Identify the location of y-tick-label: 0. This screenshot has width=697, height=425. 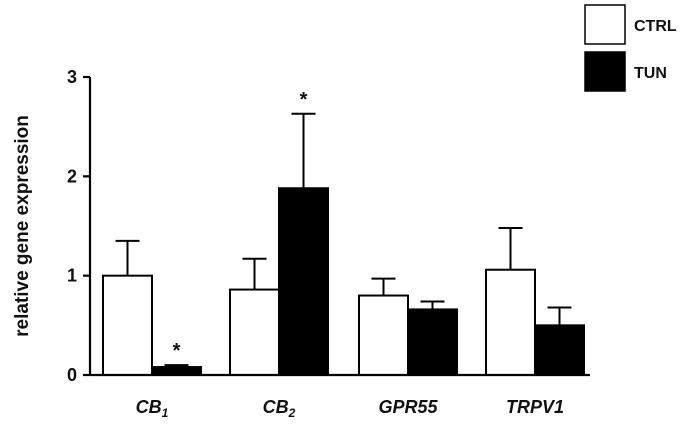
(72, 375).